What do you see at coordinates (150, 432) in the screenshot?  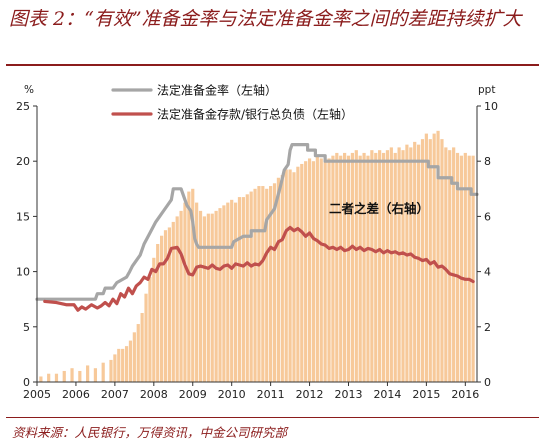 I see `source-note: 资料来源：人民银行，万得资讯，中金公司研究部` at bounding box center [150, 432].